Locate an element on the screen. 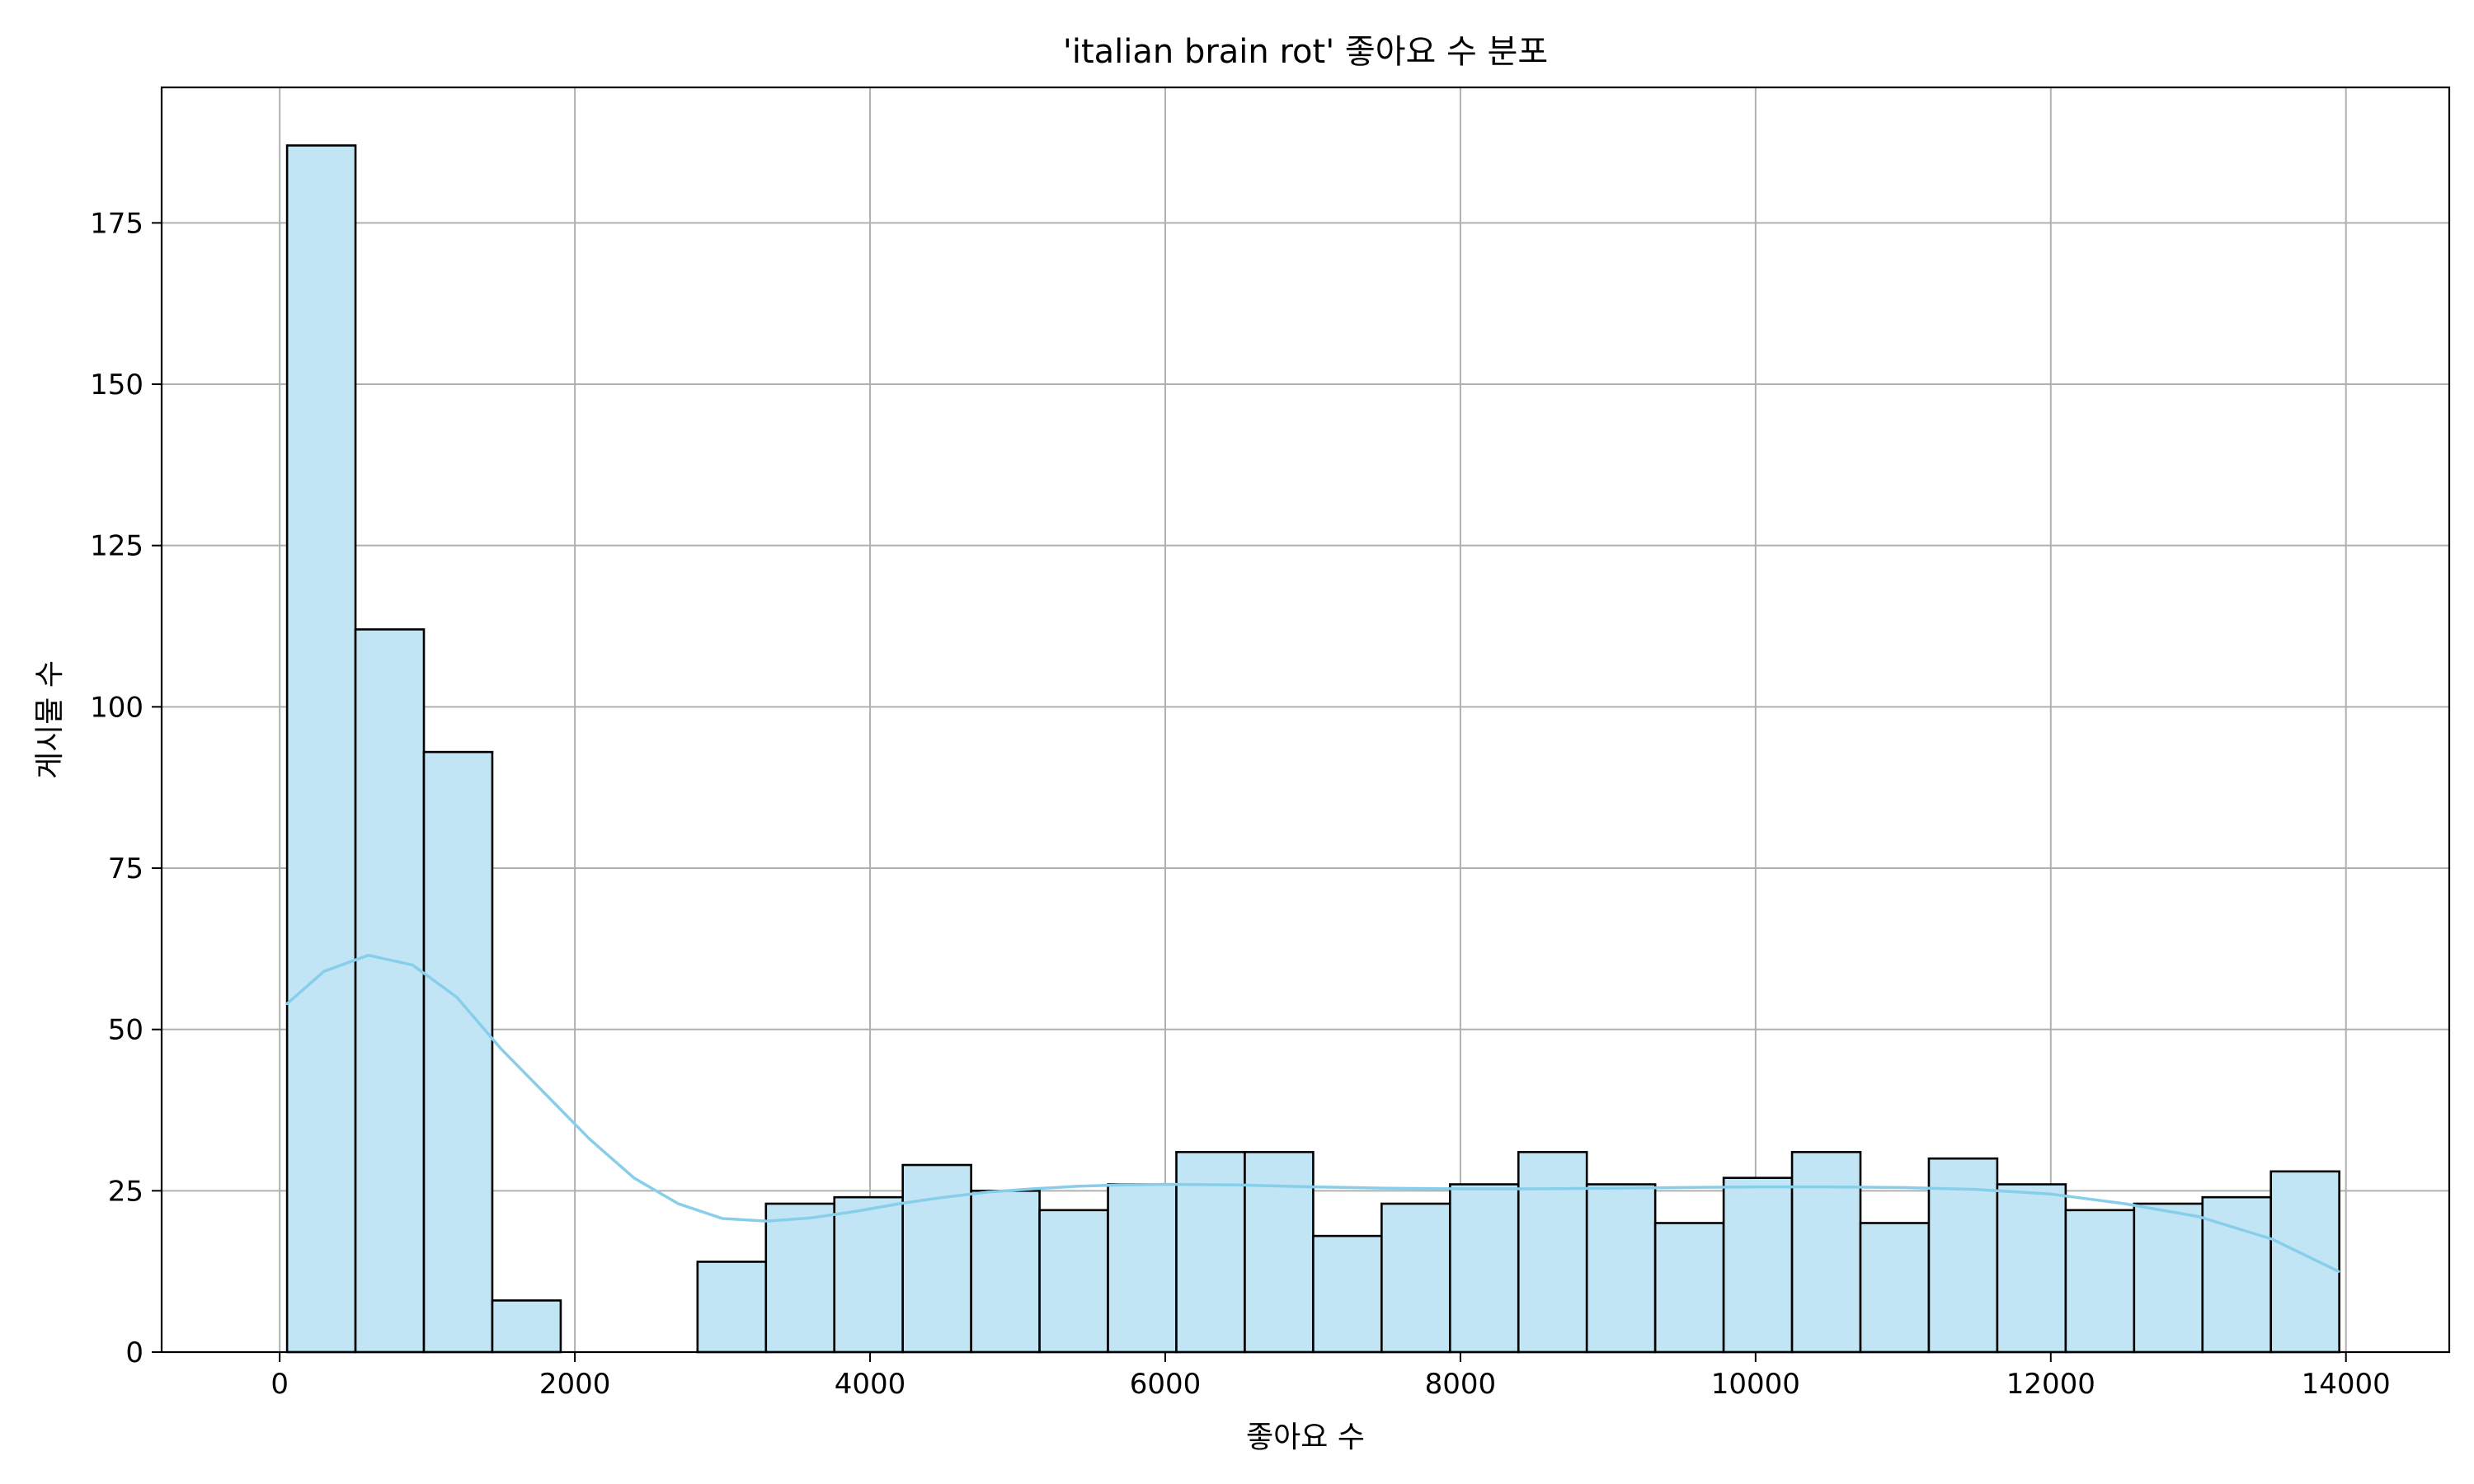 This screenshot has height=1484, width=2474. y-tick-label: 50 is located at coordinates (125, 1030).